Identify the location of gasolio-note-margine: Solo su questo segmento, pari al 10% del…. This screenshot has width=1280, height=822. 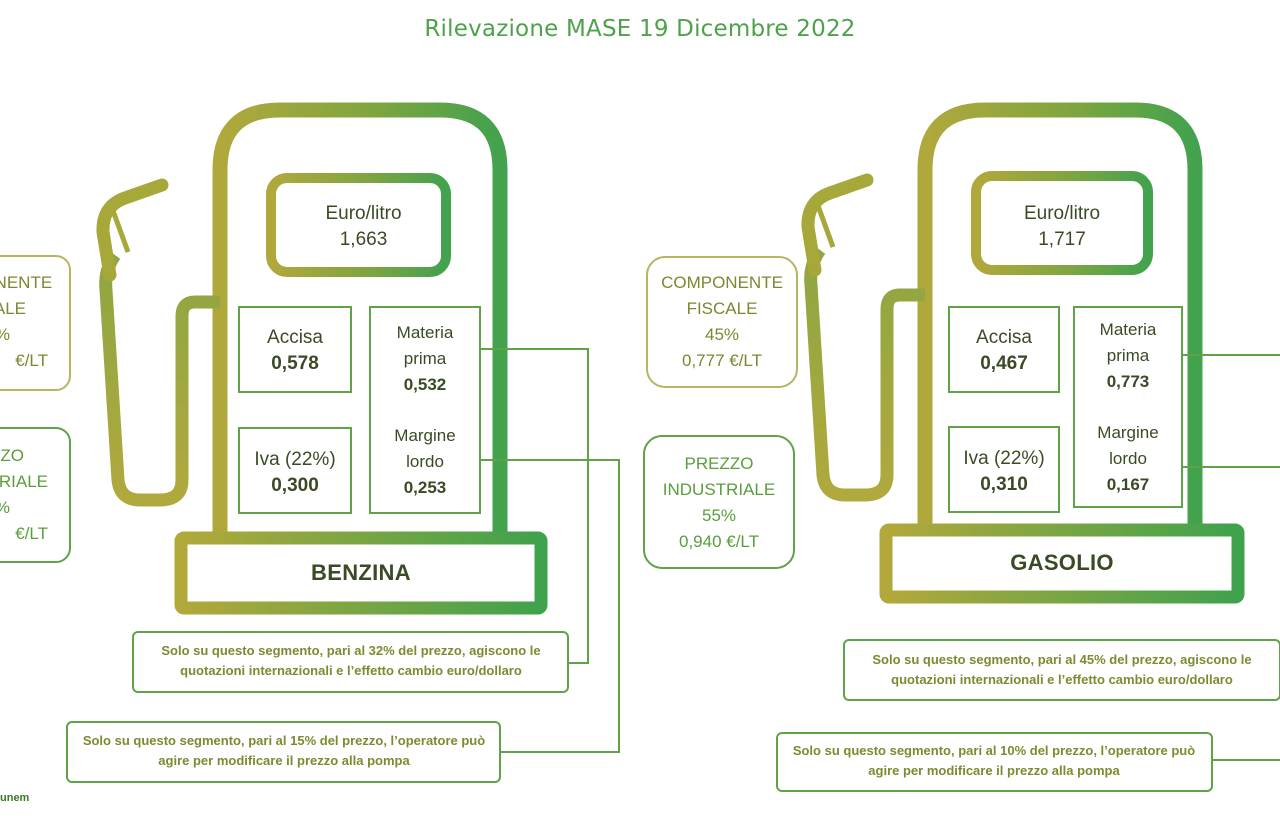
(994, 760).